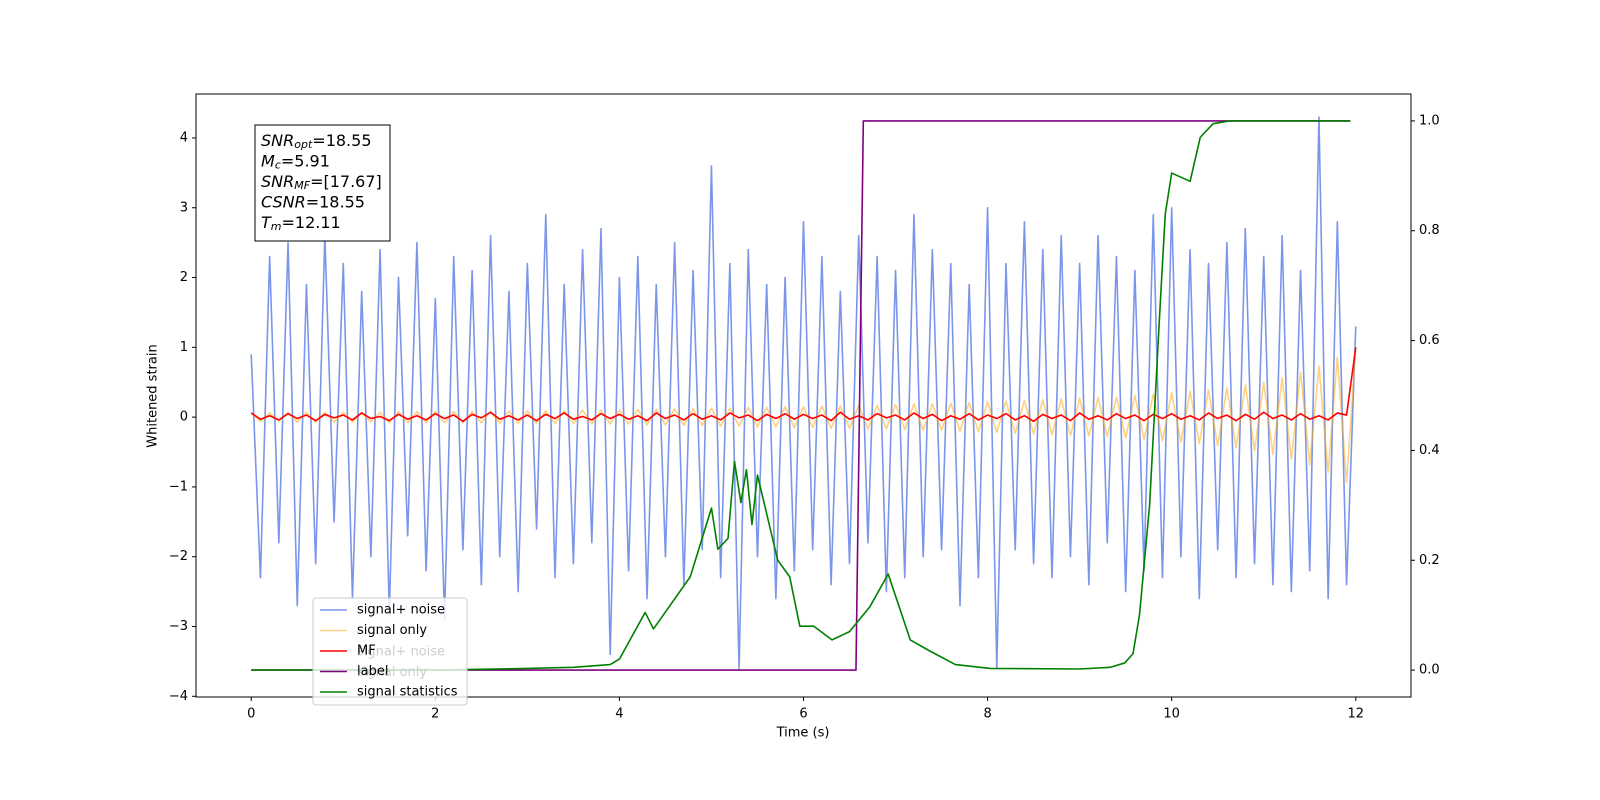  Describe the element at coordinates (1429, 340) in the screenshot. I see `y2-tick-label: 0.6` at that location.